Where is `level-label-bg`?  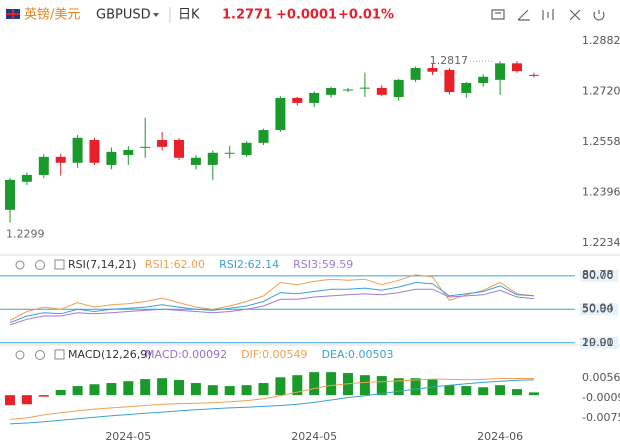 level-label-bg is located at coordinates (599, 275).